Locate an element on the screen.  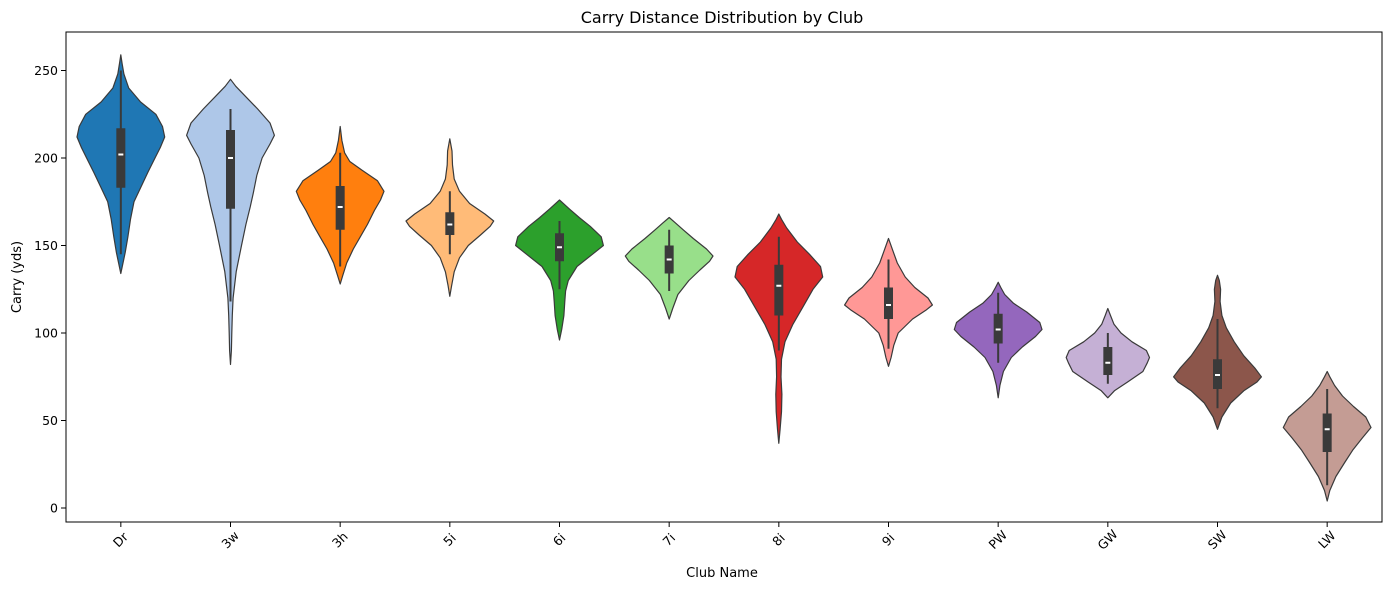
x-tick-label: PW is located at coordinates (997, 539).